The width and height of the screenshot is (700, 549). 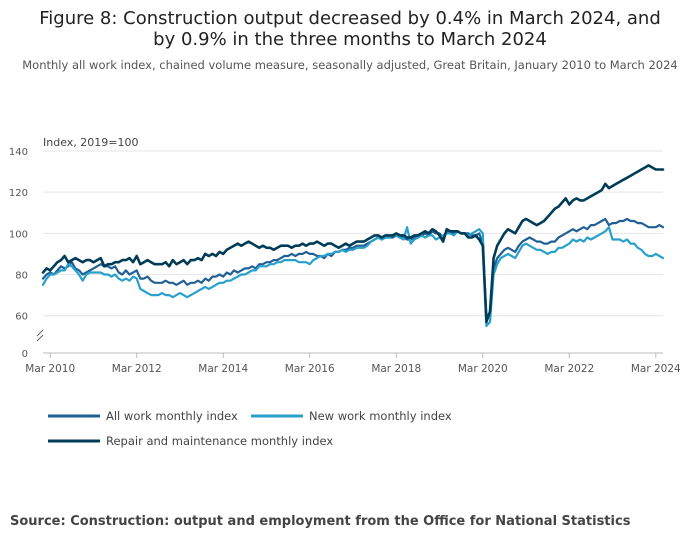 What do you see at coordinates (50, 369) in the screenshot?
I see `x-tick-label: Mar 2010` at bounding box center [50, 369].